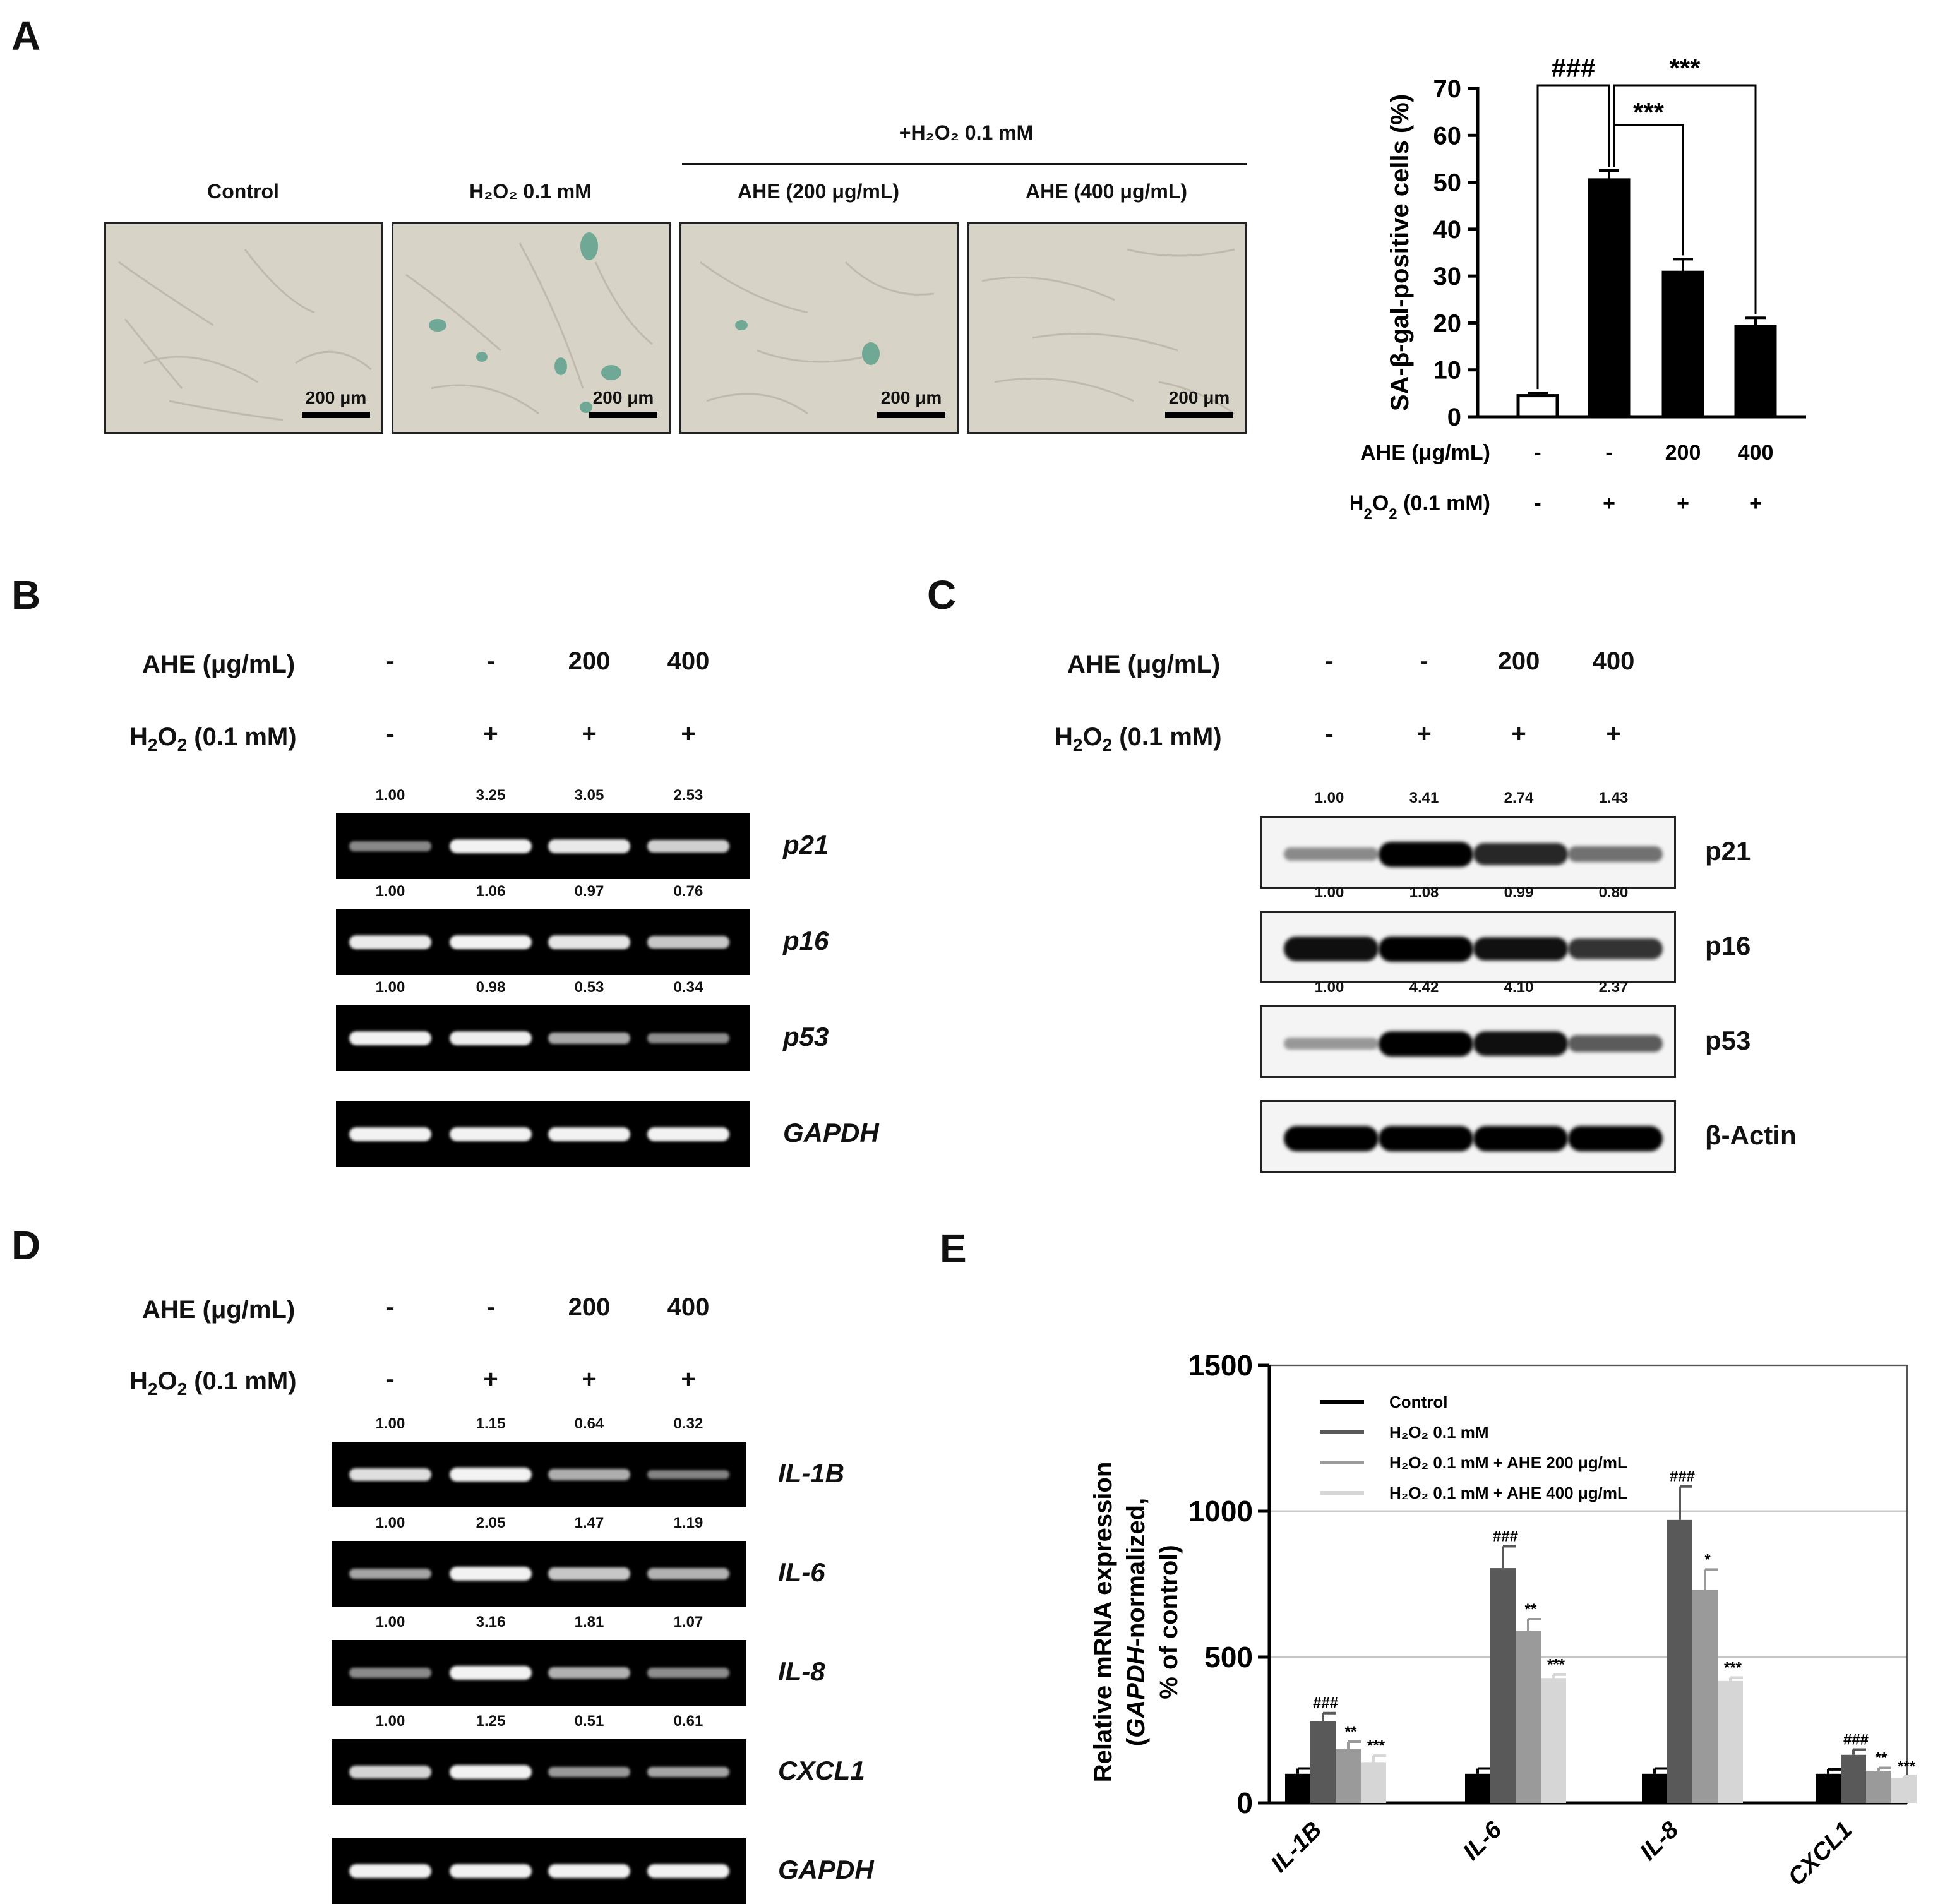 This screenshot has width=1957, height=1904. Describe the element at coordinates (964, 164) in the screenshot. I see `treatment-header-line` at that location.